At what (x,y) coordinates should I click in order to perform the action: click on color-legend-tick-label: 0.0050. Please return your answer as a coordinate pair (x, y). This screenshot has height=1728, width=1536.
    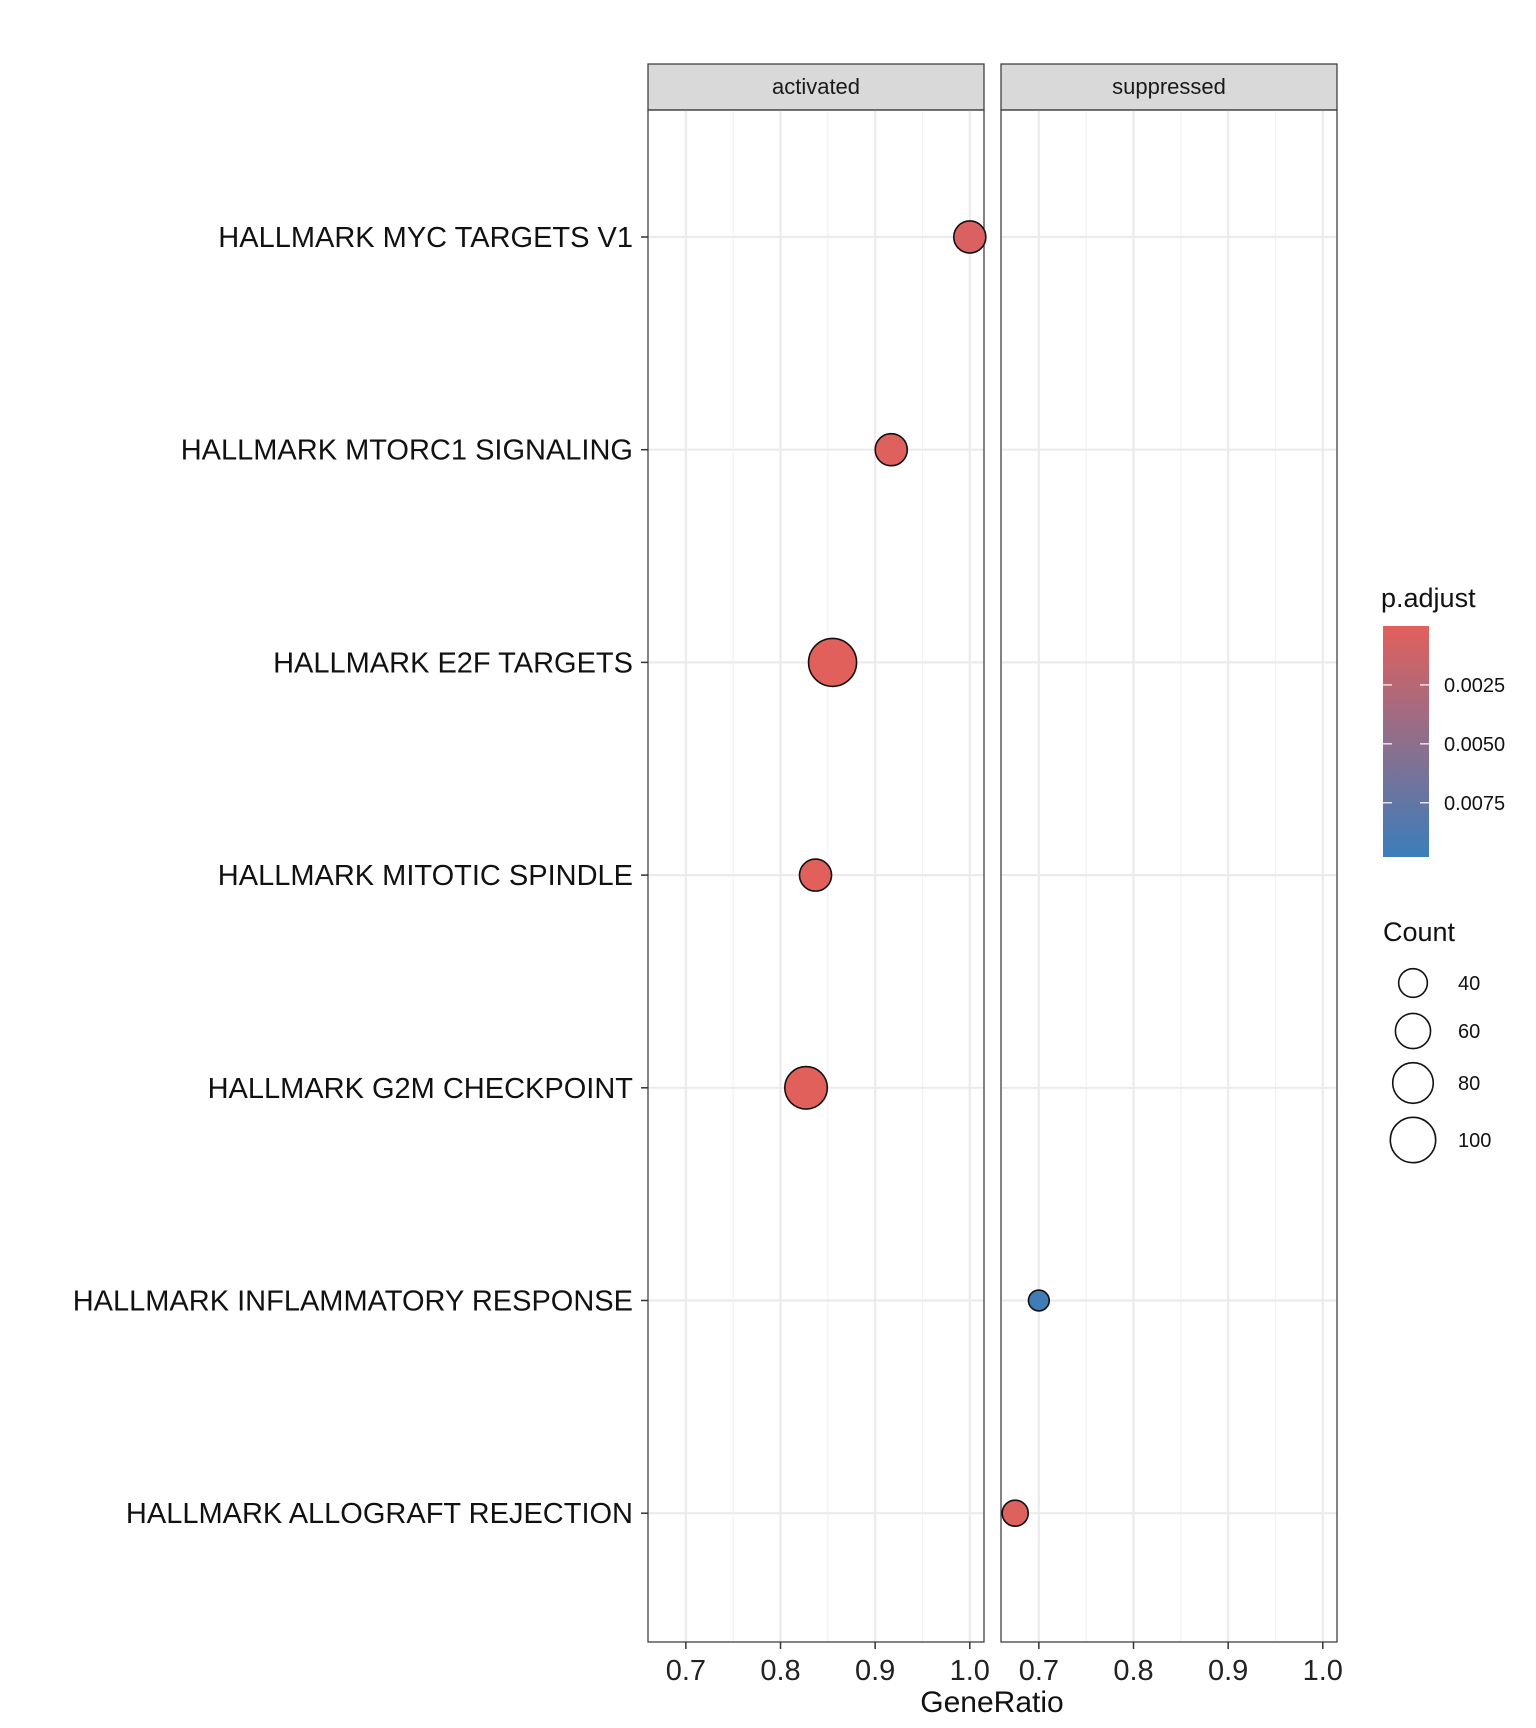
    Looking at the image, I should click on (1474, 745).